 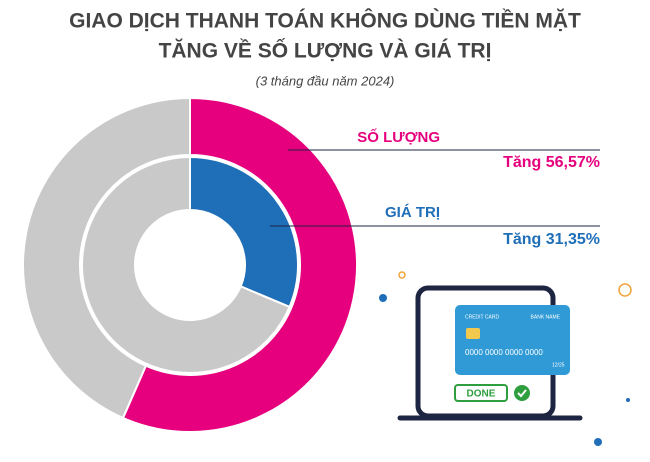 I want to click on chart-title: TĂNG VỀ SỐ LƯỢNG VÀ GIÁ TRỊ, so click(x=325, y=51).